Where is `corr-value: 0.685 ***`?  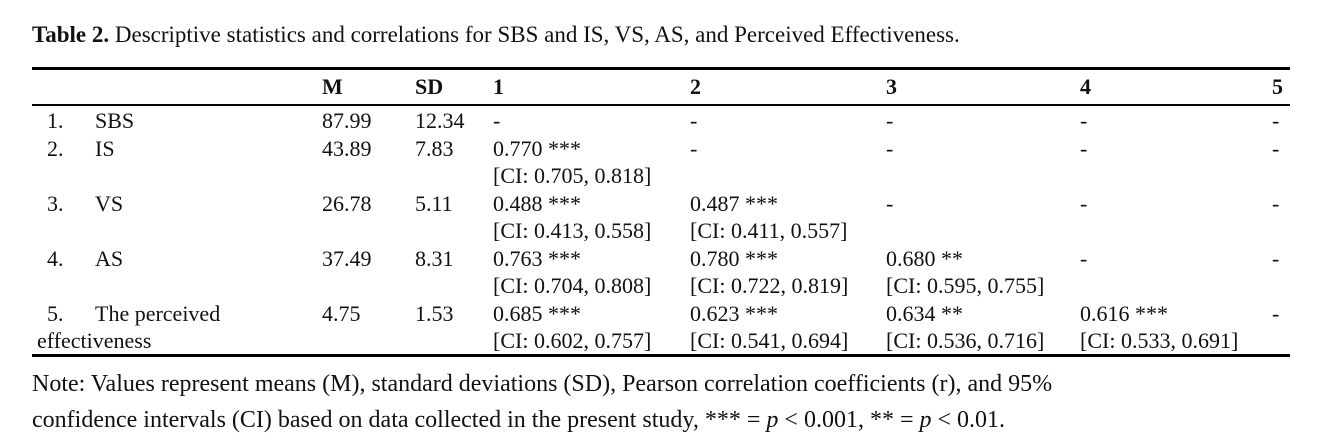
corr-value: 0.685 *** is located at coordinates (537, 313).